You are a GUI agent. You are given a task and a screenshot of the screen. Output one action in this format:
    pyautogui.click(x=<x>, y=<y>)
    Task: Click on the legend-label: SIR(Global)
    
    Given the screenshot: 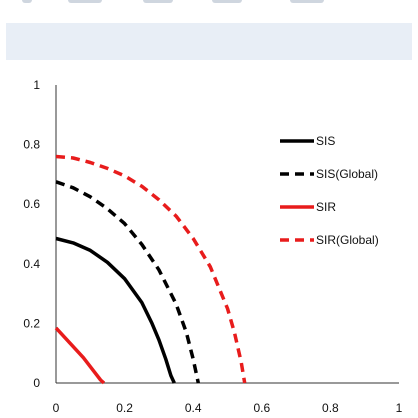 What is the action you would take?
    pyautogui.click(x=347, y=240)
    